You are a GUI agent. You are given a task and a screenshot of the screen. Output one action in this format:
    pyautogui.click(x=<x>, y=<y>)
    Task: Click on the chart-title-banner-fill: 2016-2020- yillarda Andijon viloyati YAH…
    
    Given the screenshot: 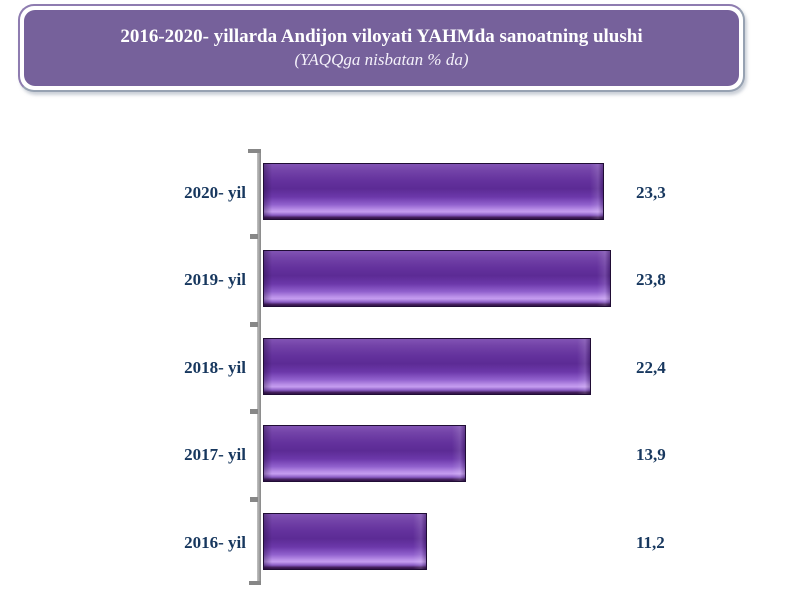 What is the action you would take?
    pyautogui.click(x=381, y=48)
    